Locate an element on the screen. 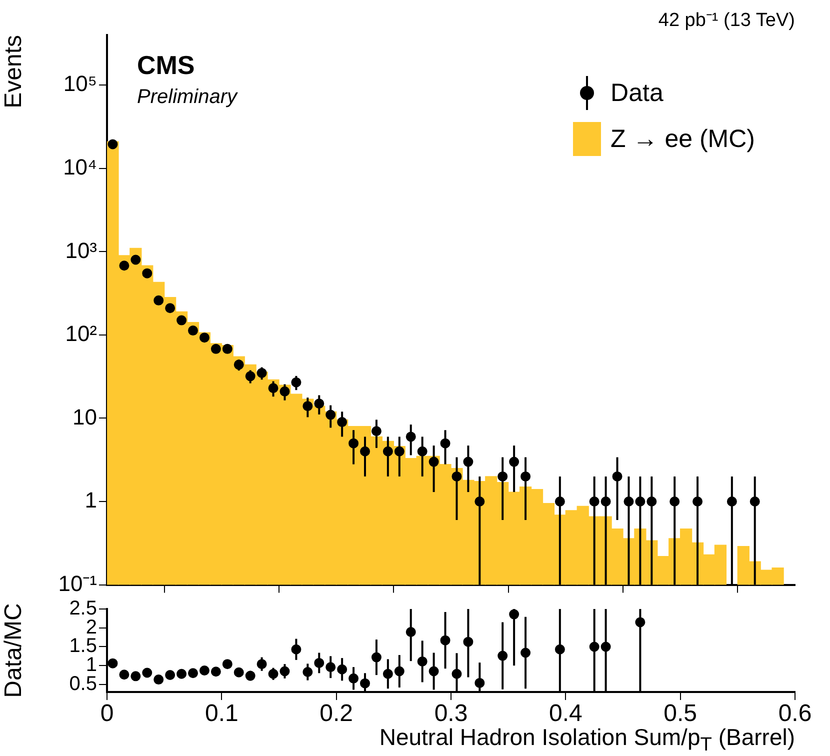  y-tick-label: 10⁵ is located at coordinates (80, 83).